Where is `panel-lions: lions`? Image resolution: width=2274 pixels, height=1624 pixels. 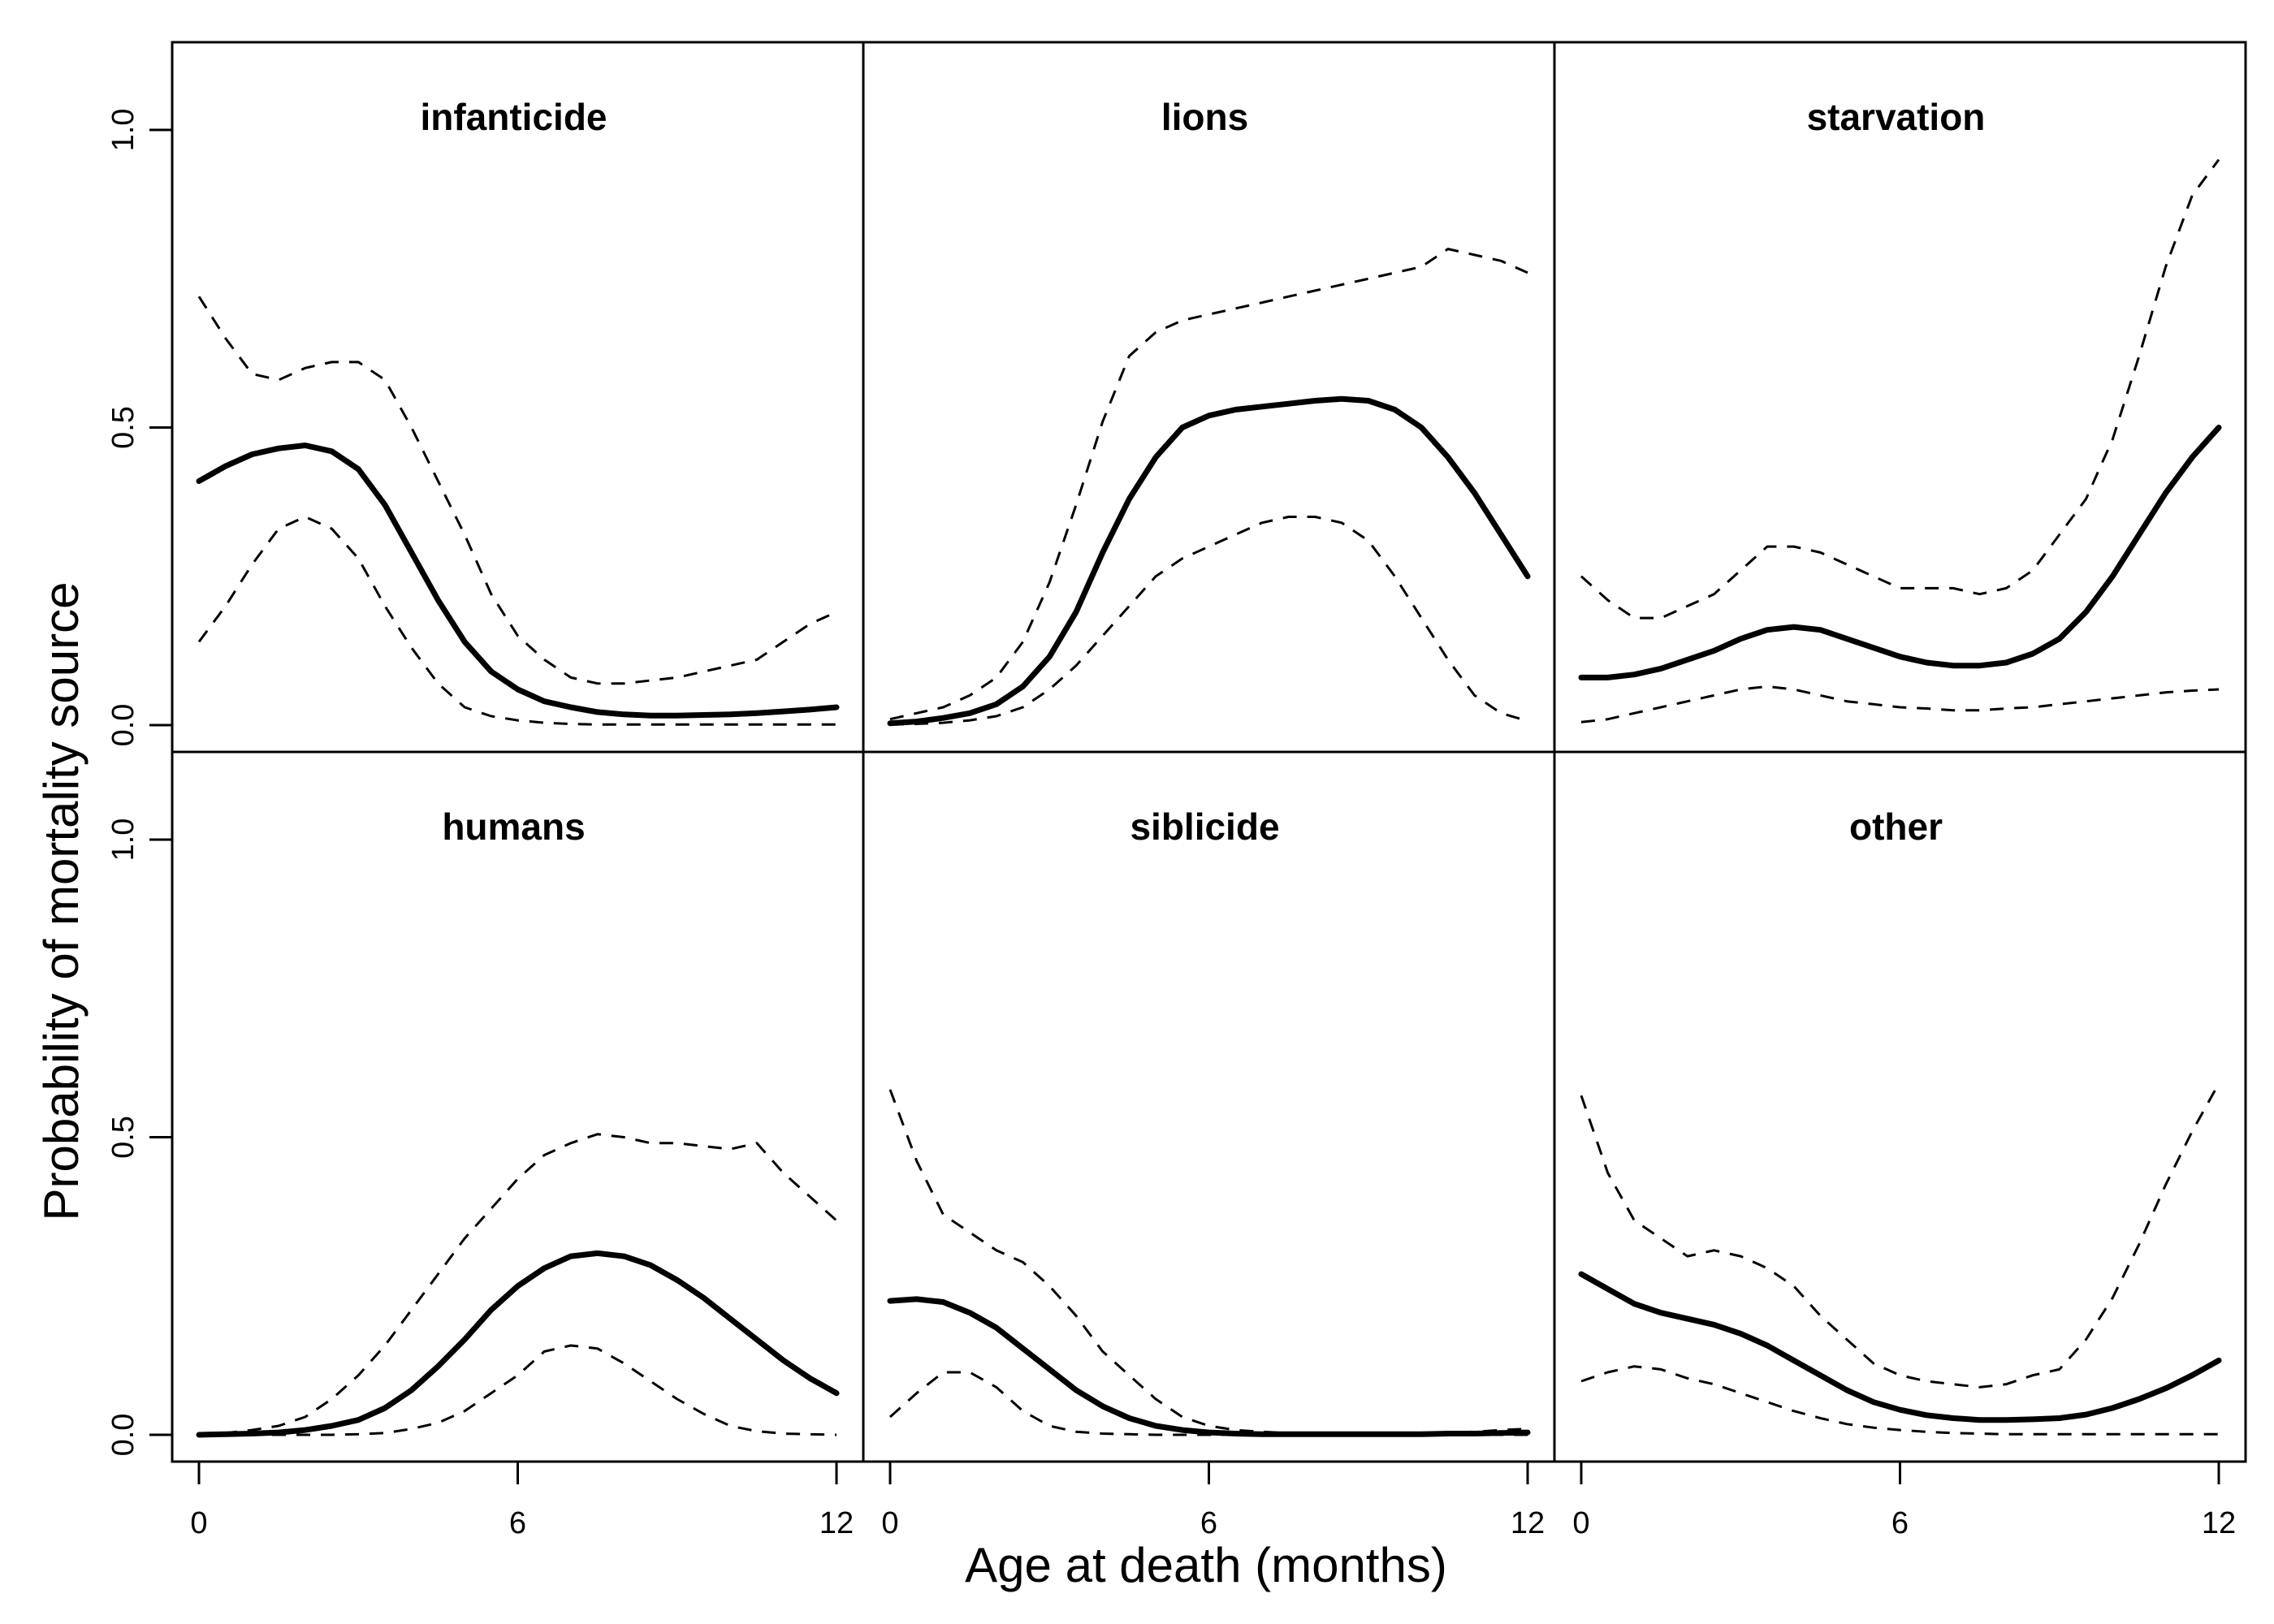
panel-lions: lions is located at coordinates (1209, 398).